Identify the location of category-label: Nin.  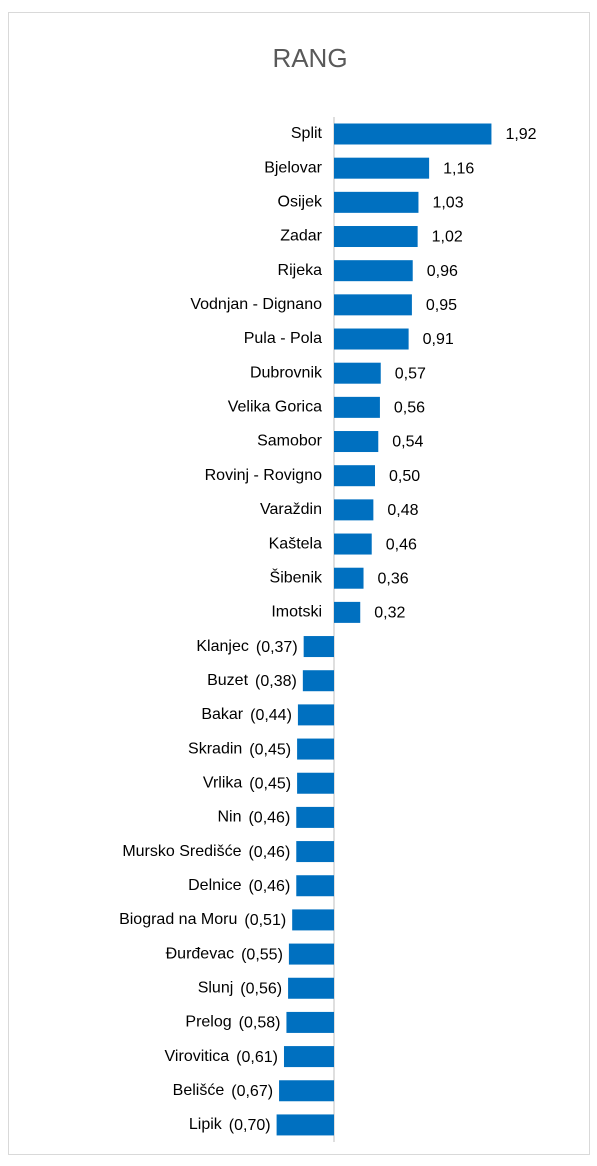
(229, 817).